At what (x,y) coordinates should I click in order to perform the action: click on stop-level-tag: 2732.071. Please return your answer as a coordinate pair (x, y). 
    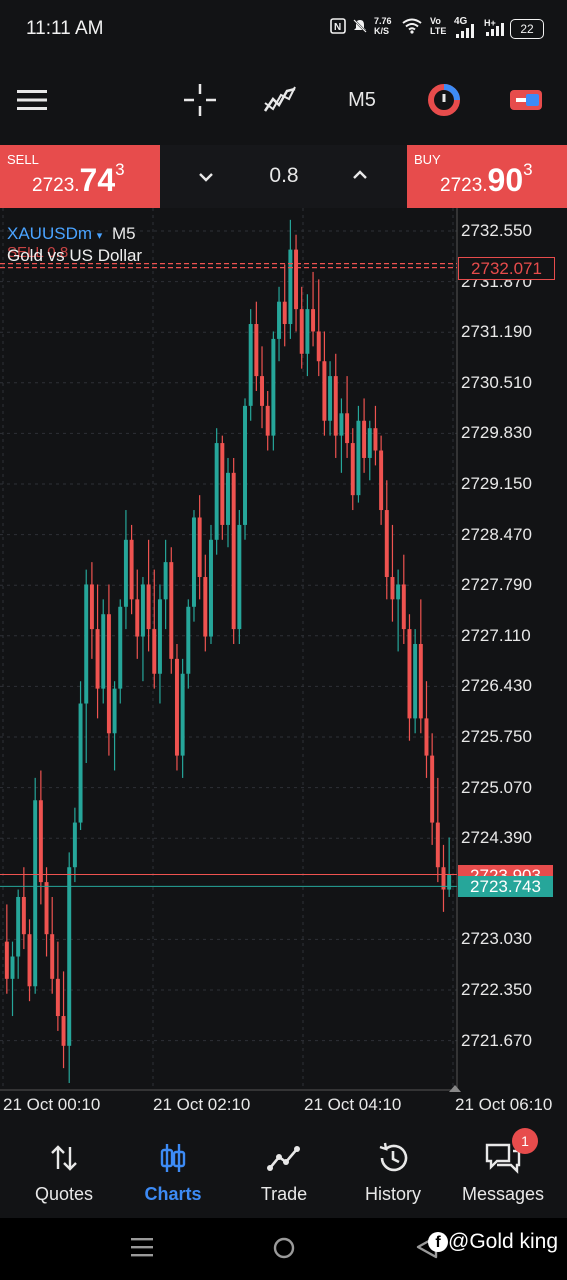
    Looking at the image, I should click on (506, 268).